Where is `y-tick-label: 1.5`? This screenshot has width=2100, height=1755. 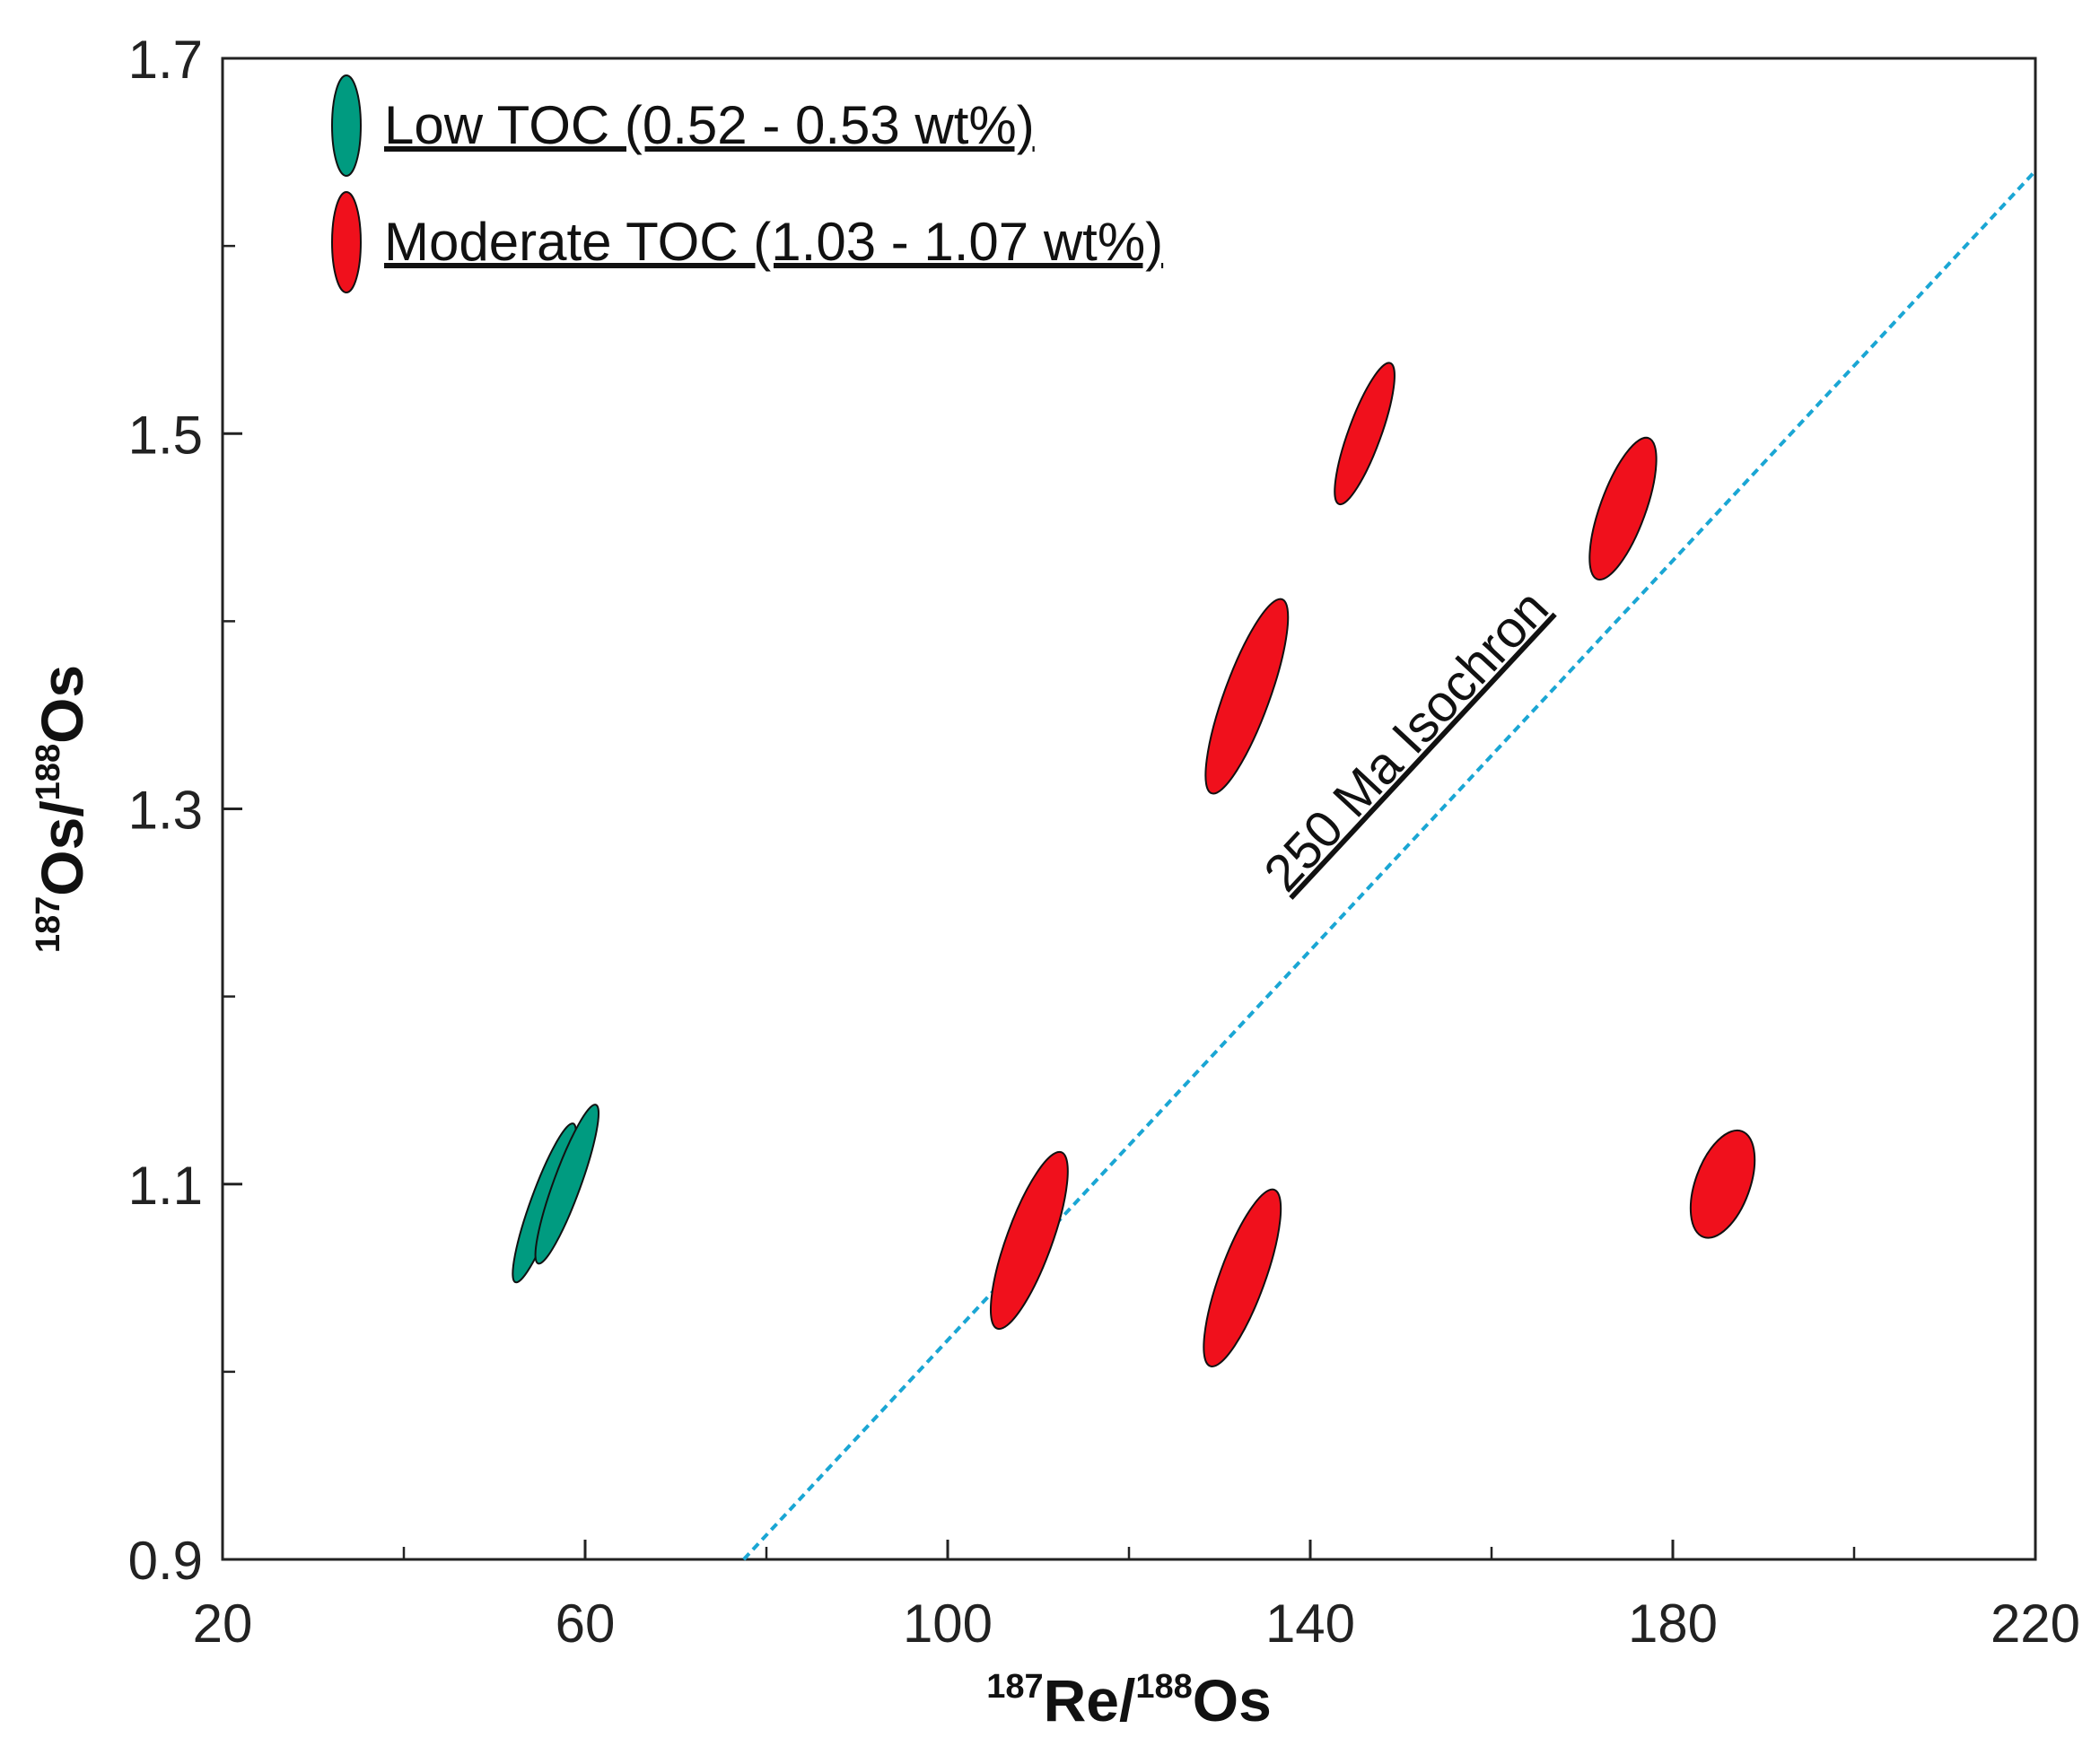 y-tick-label: 1.5 is located at coordinates (165, 435).